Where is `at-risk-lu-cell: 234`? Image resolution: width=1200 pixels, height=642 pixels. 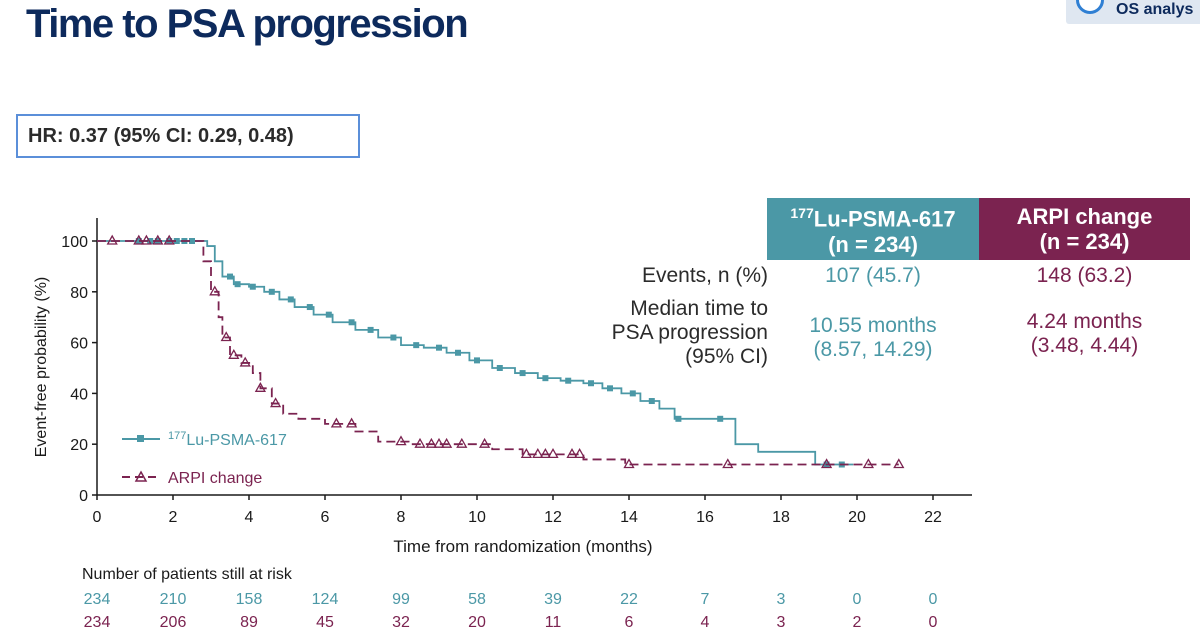
at-risk-lu-cell: 234 is located at coordinates (97, 599).